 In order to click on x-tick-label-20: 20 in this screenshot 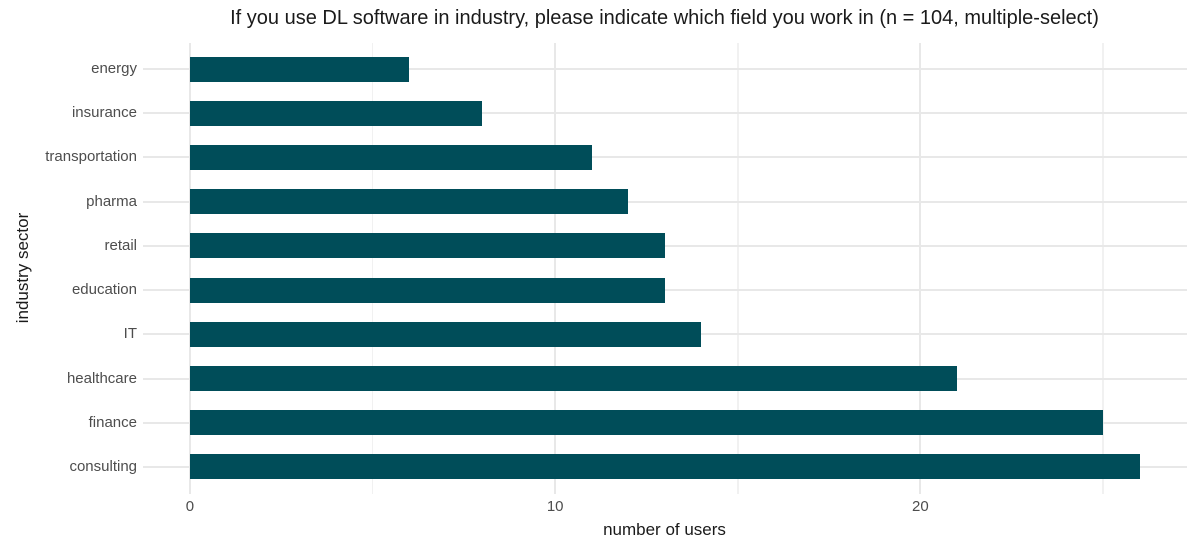, I will do `click(920, 506)`.